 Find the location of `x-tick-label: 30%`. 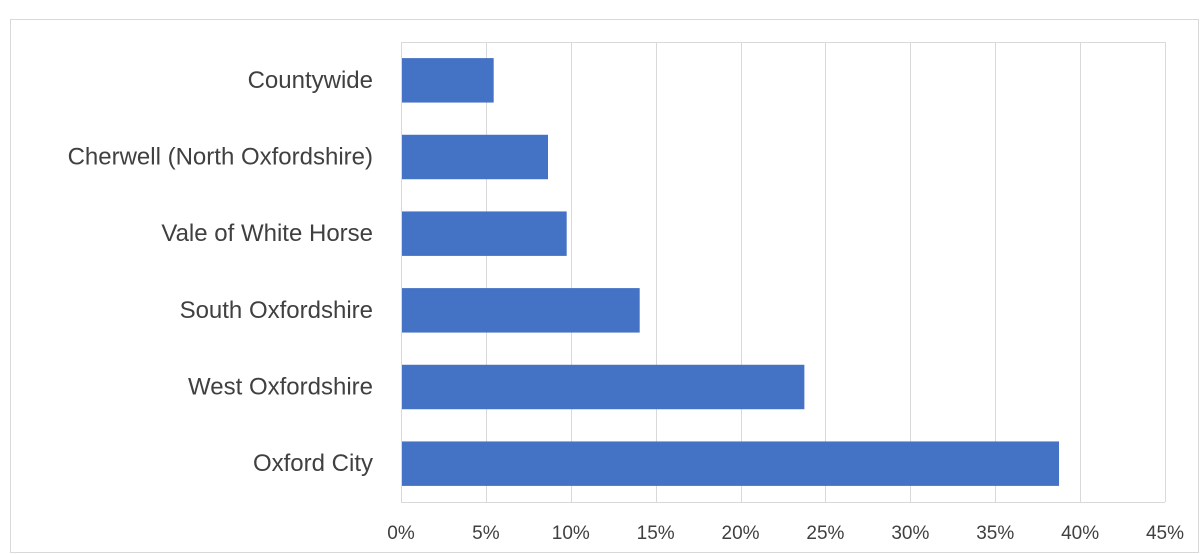

x-tick-label: 30% is located at coordinates (910, 533).